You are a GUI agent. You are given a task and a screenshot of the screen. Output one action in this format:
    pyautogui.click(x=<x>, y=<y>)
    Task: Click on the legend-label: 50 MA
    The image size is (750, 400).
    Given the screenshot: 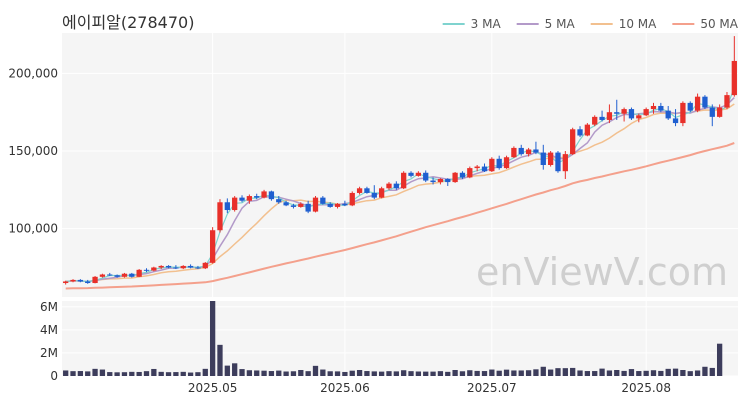 What is the action you would take?
    pyautogui.click(x=719, y=24)
    